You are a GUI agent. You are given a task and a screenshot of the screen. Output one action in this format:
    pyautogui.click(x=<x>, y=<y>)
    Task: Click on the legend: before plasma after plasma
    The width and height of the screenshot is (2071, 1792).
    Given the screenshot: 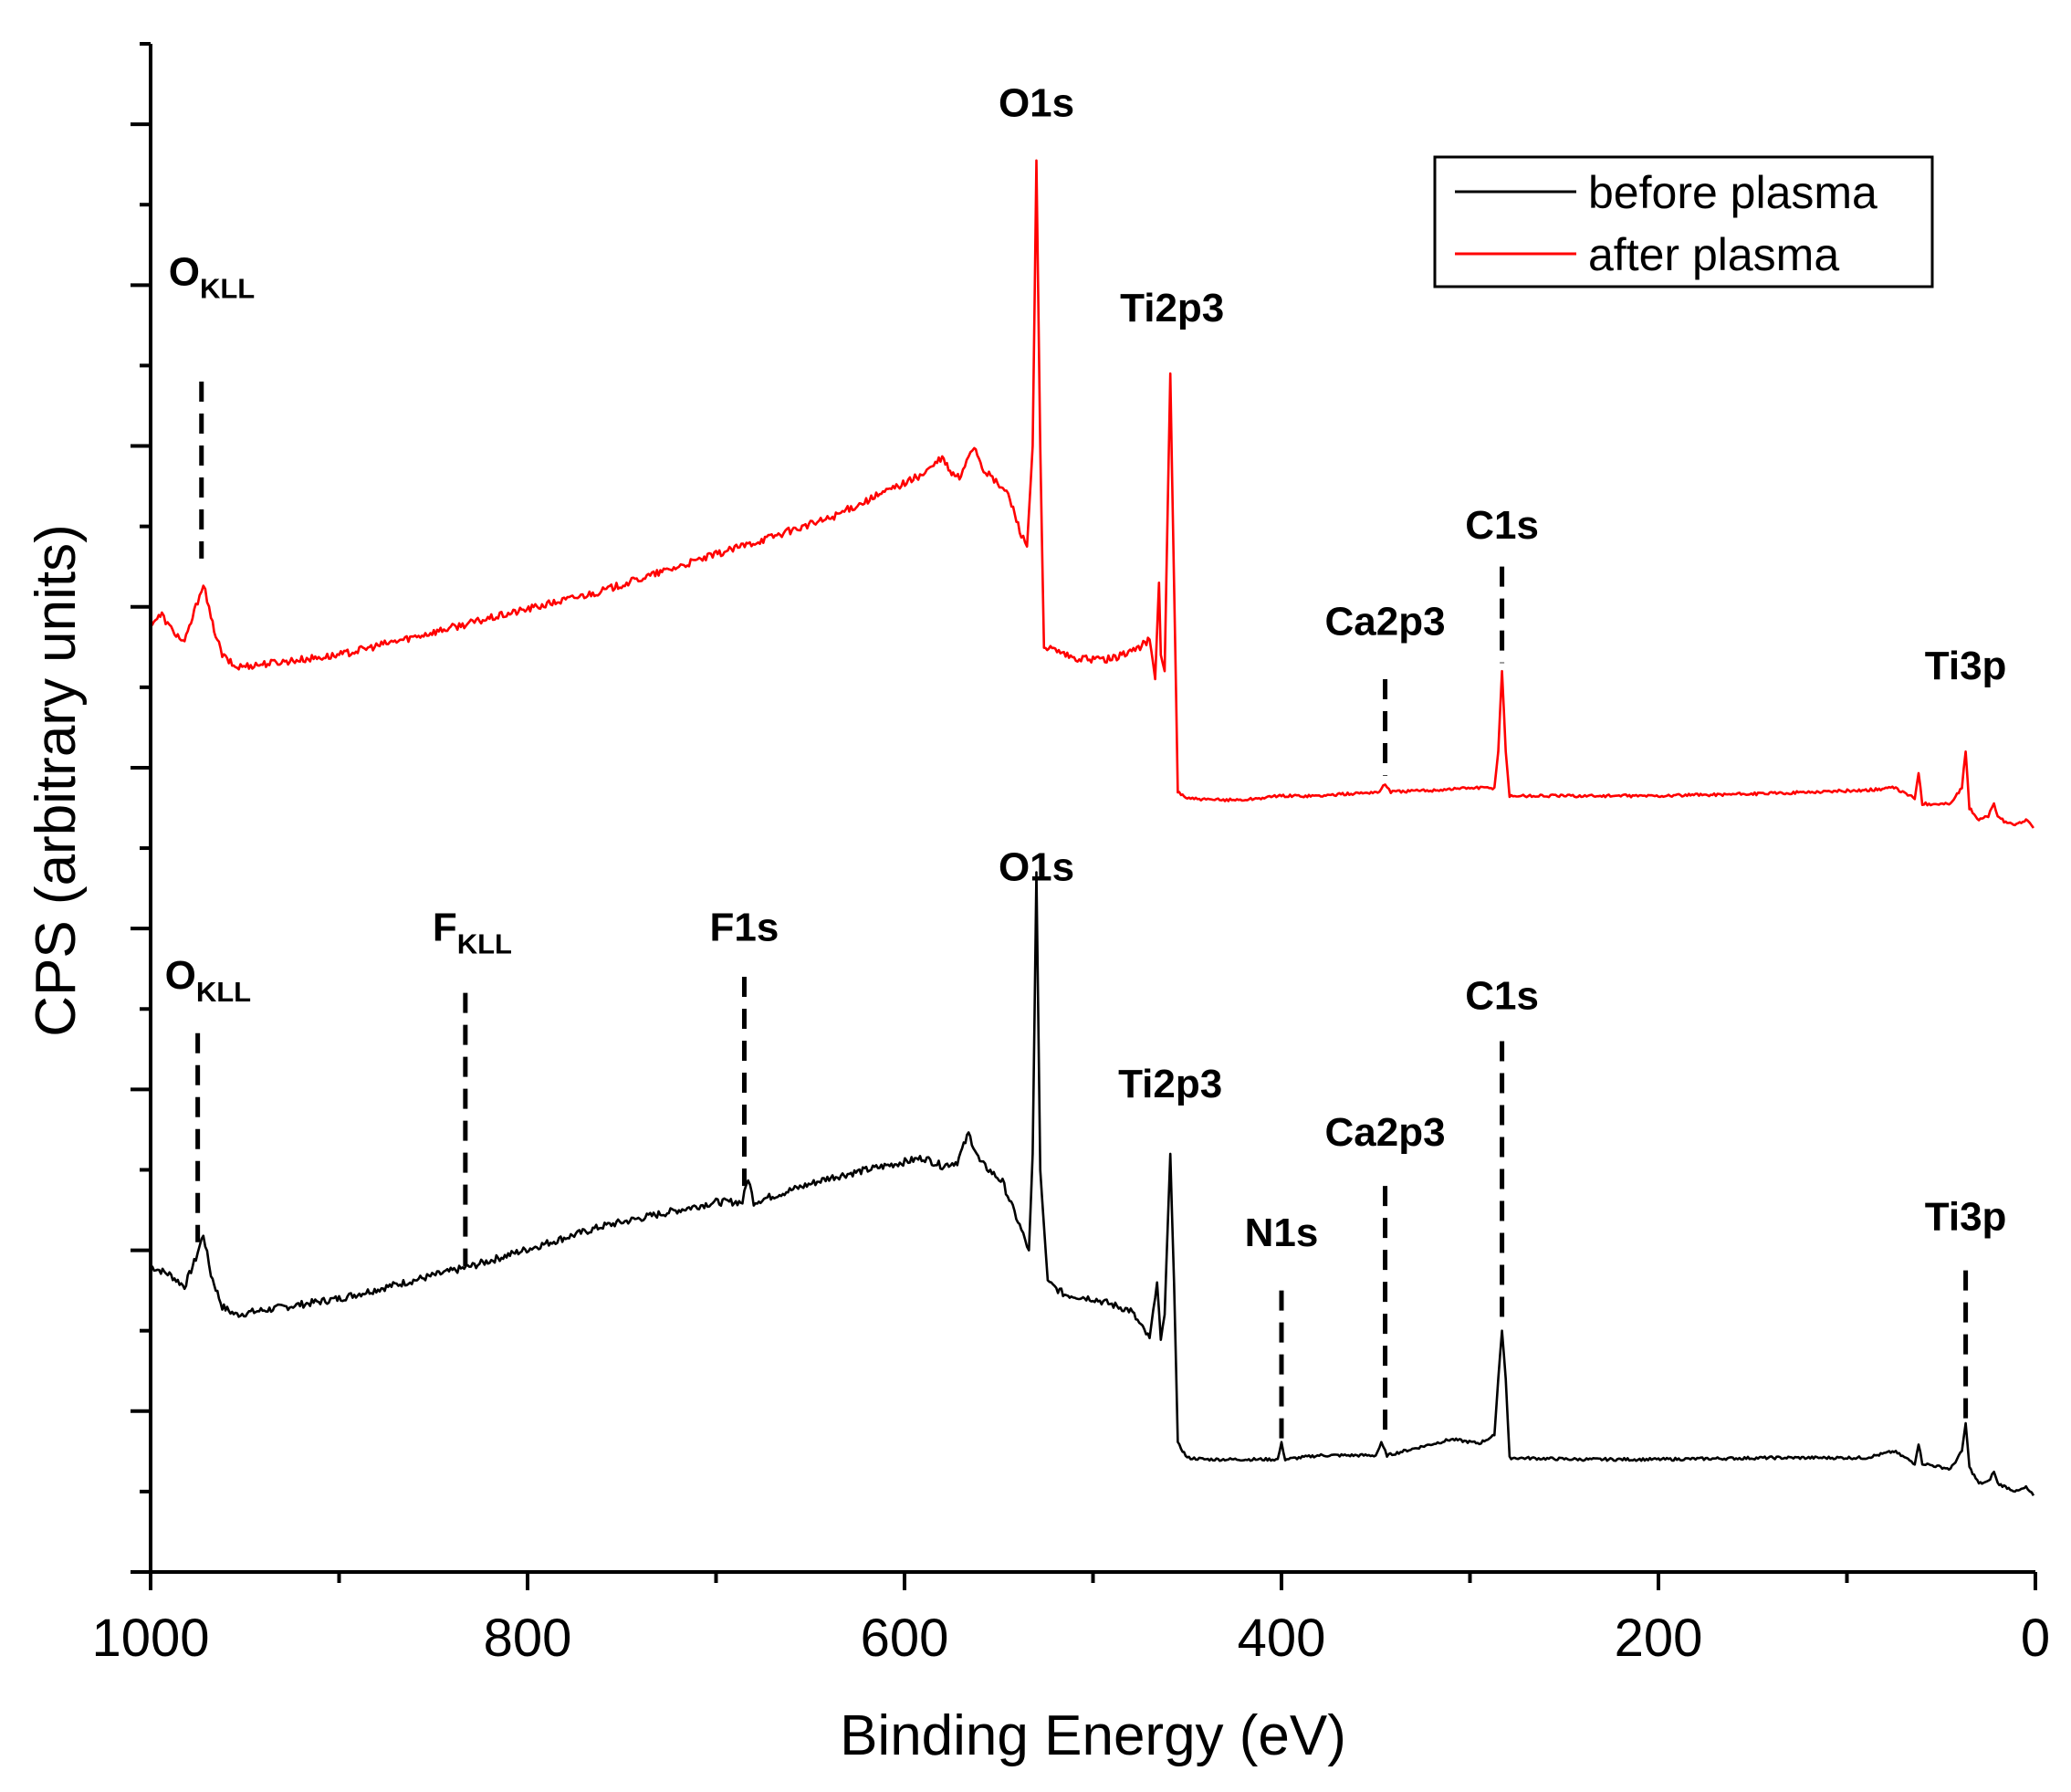 What is the action you would take?
    pyautogui.click(x=1684, y=221)
    